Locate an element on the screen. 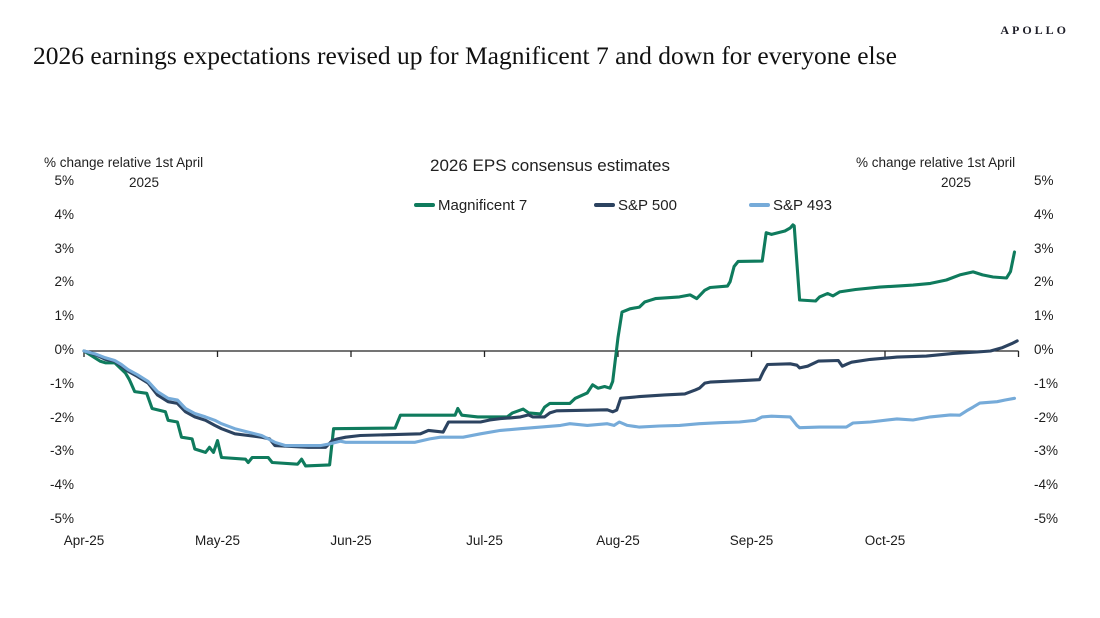 The height and width of the screenshot is (618, 1100). chart-title: 2026 EPS consensus estimates is located at coordinates (550, 165).